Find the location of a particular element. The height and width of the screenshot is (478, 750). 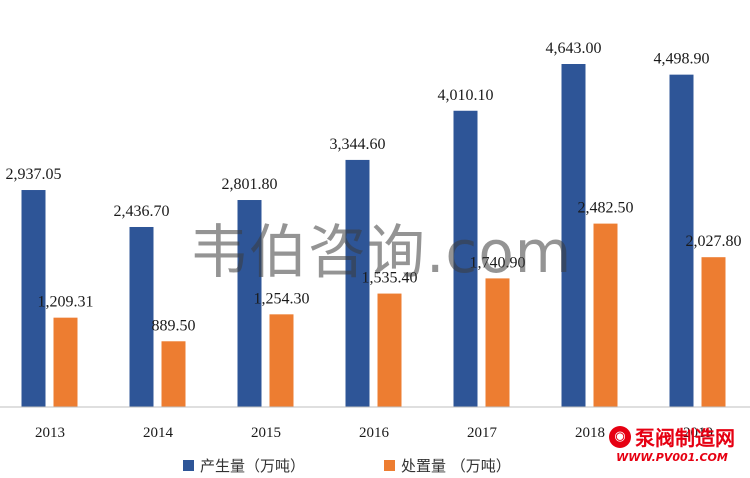

logo-top: ◉ 泵阀制造网 is located at coordinates (672, 436).